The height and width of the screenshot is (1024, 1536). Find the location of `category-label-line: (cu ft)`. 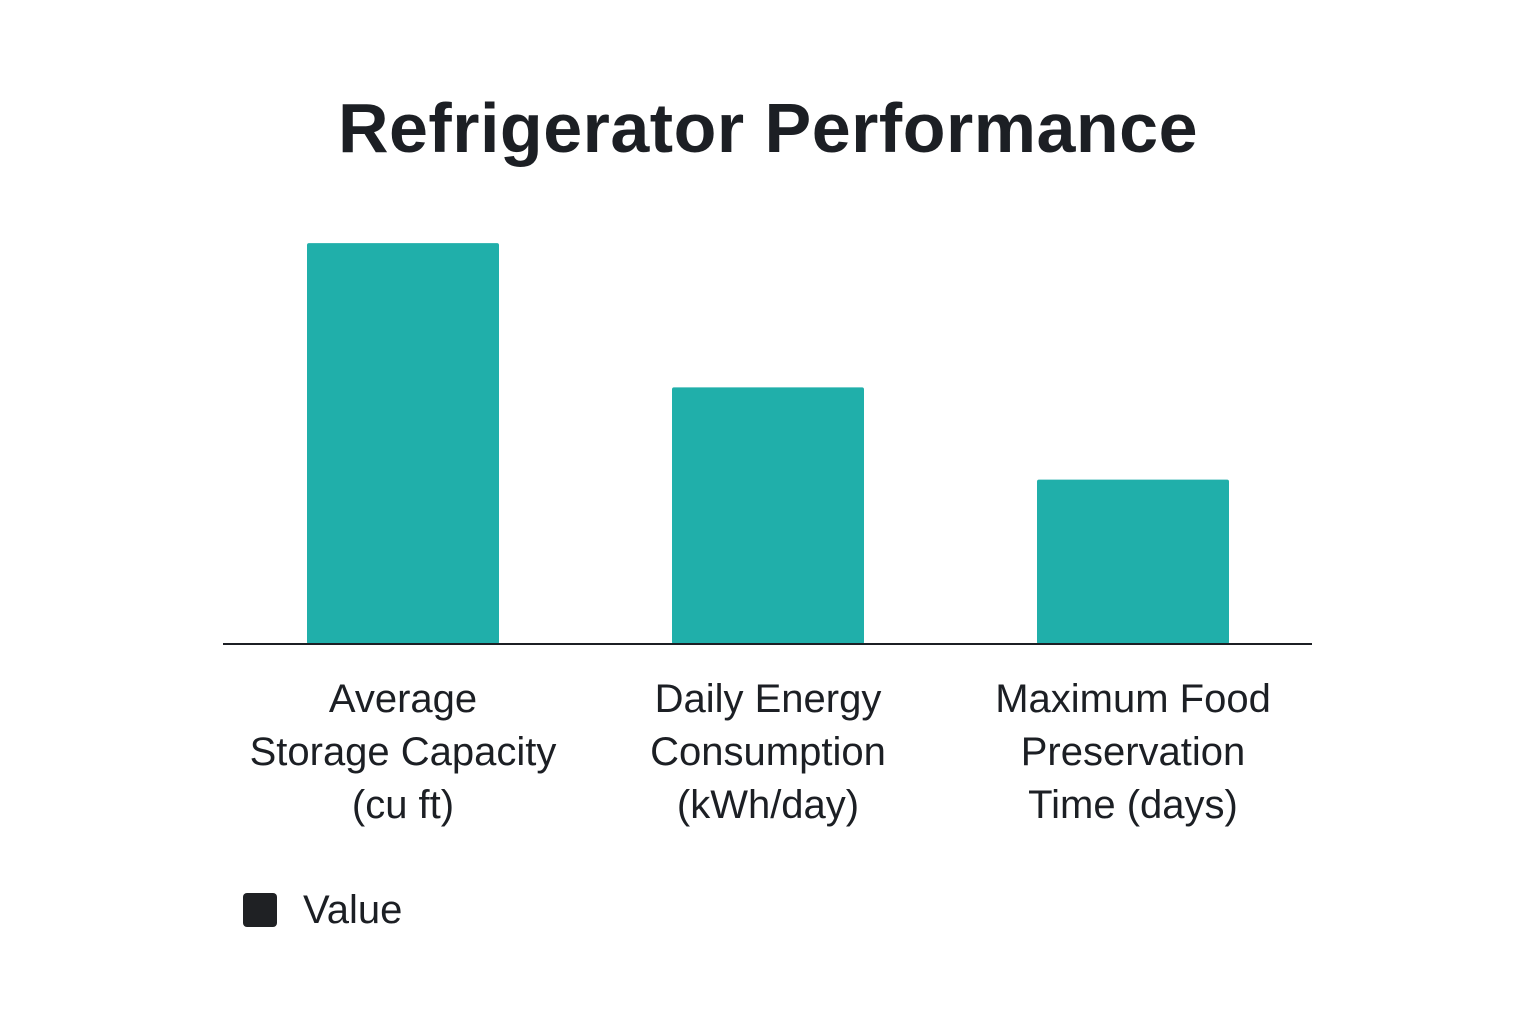

category-label-line: (cu ft) is located at coordinates (403, 805).